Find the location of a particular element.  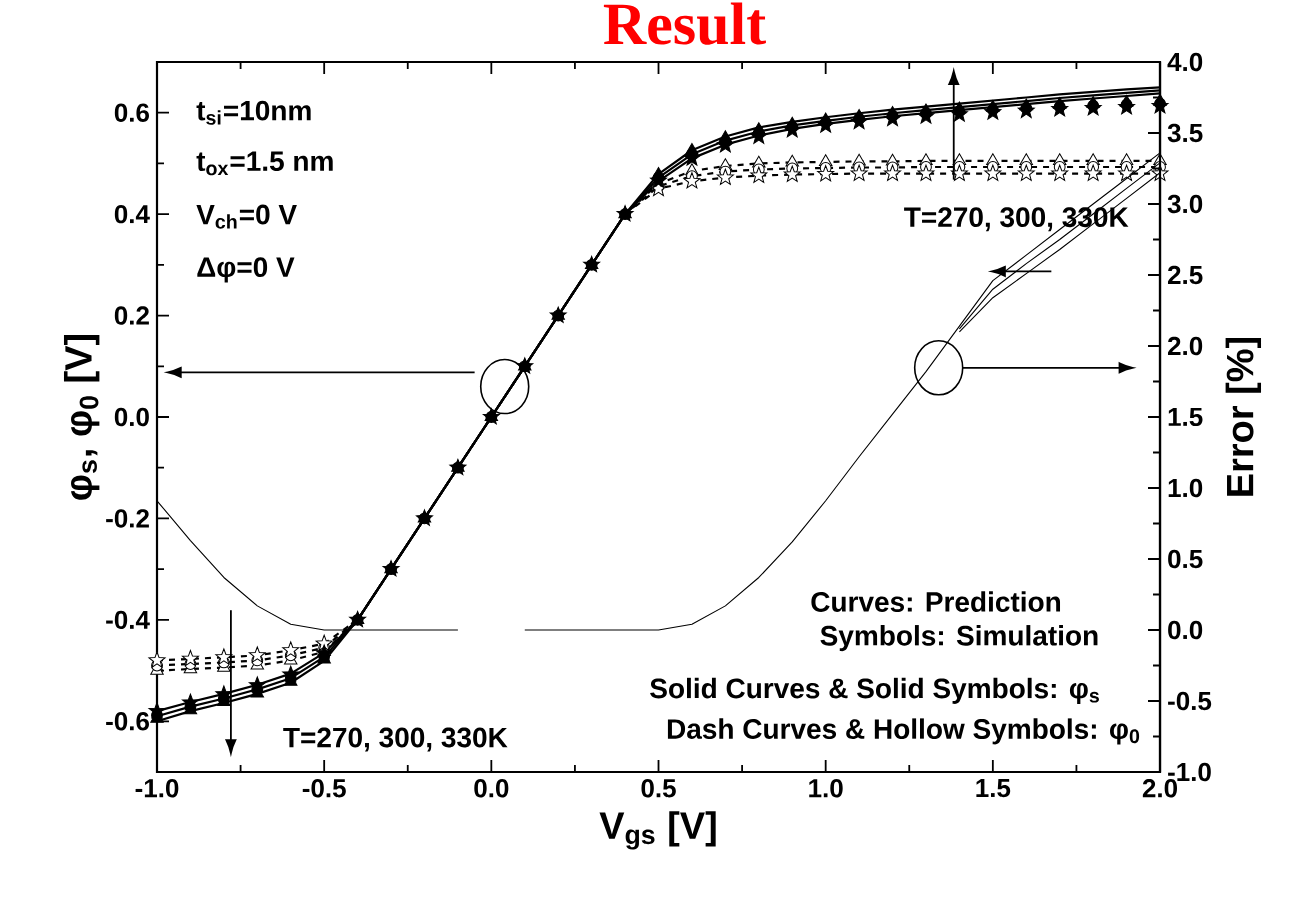

y-tick-label: 0.6 is located at coordinates (131, 112).